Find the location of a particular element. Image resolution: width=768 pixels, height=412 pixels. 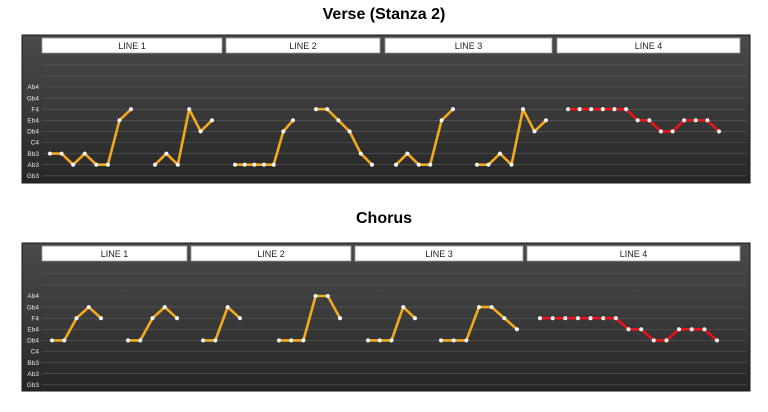

y-tick-label: Eb4 is located at coordinates (33, 330).